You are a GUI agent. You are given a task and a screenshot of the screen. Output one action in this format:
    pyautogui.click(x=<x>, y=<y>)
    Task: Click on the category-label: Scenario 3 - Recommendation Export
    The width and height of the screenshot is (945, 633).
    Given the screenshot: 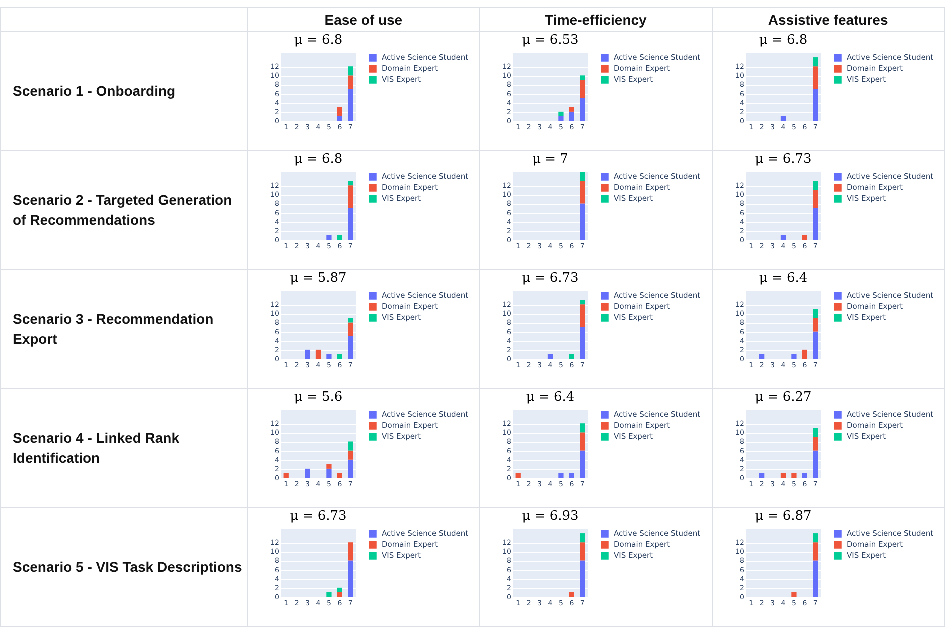 What is the action you would take?
    pyautogui.click(x=113, y=329)
    